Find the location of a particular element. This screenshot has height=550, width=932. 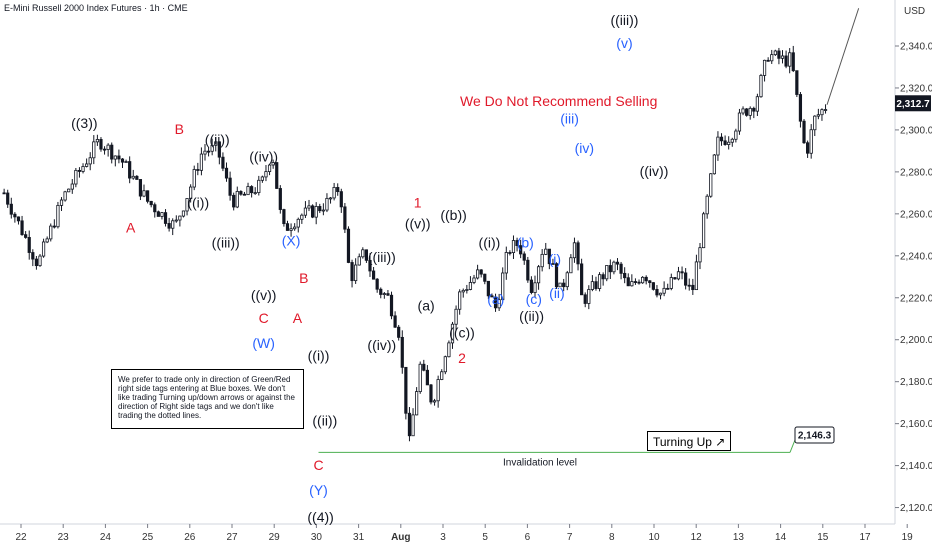

x-tick-label: 26 is located at coordinates (190, 537).